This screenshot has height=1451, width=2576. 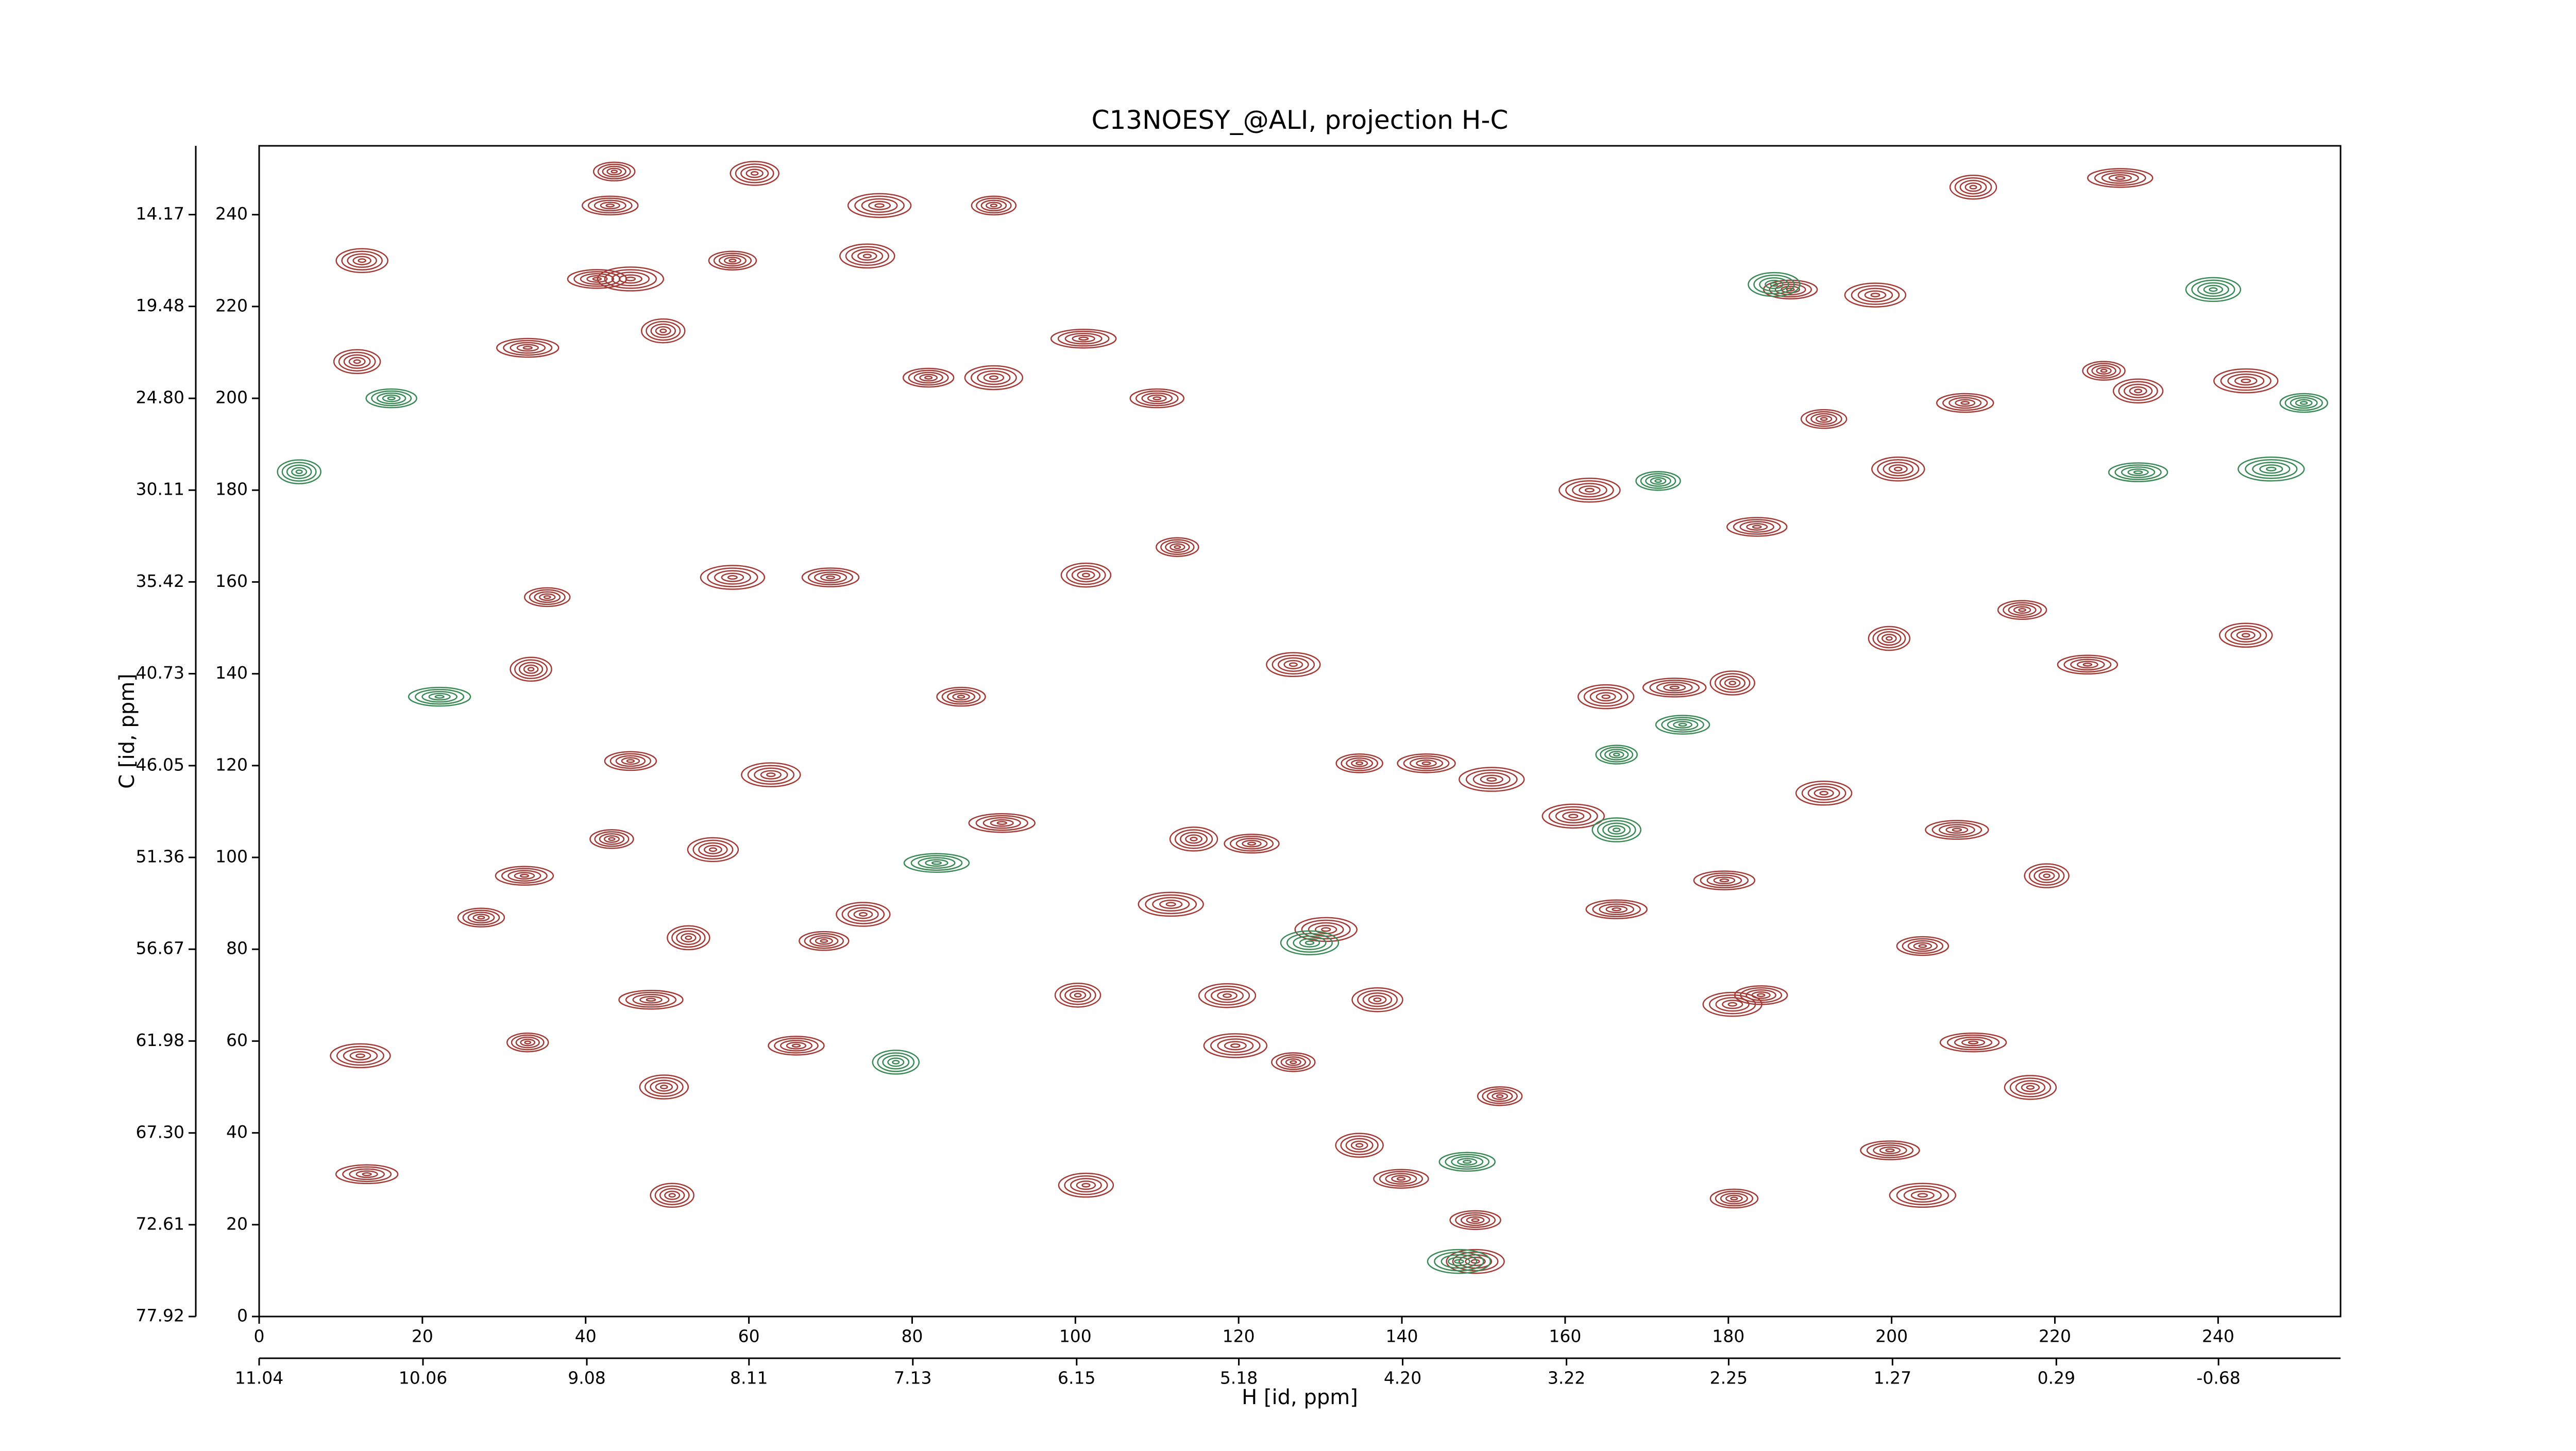 I want to click on x-tick-label: 180, so click(x=1728, y=1336).